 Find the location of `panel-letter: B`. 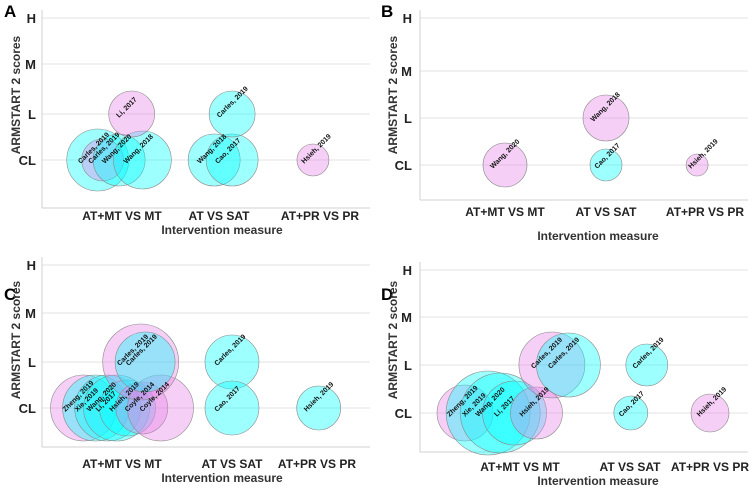

panel-letter: B is located at coordinates (387, 11).